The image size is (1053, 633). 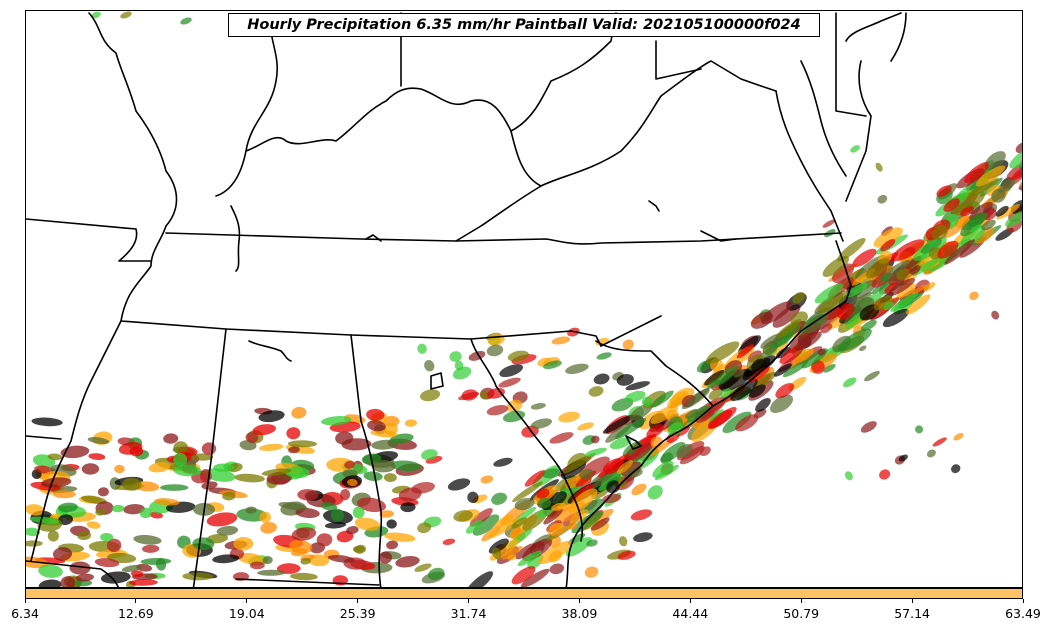 What do you see at coordinates (246, 613) in the screenshot?
I see `colorbar-tick-label: 19.04` at bounding box center [246, 613].